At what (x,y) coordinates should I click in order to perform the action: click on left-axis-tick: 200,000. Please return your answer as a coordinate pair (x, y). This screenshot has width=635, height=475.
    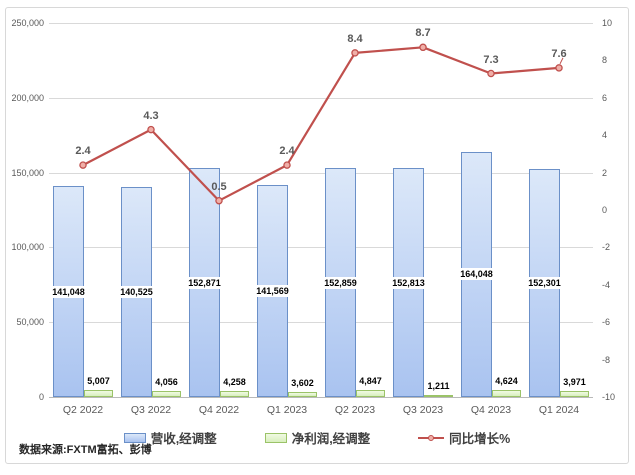
    Looking at the image, I should click on (27, 97).